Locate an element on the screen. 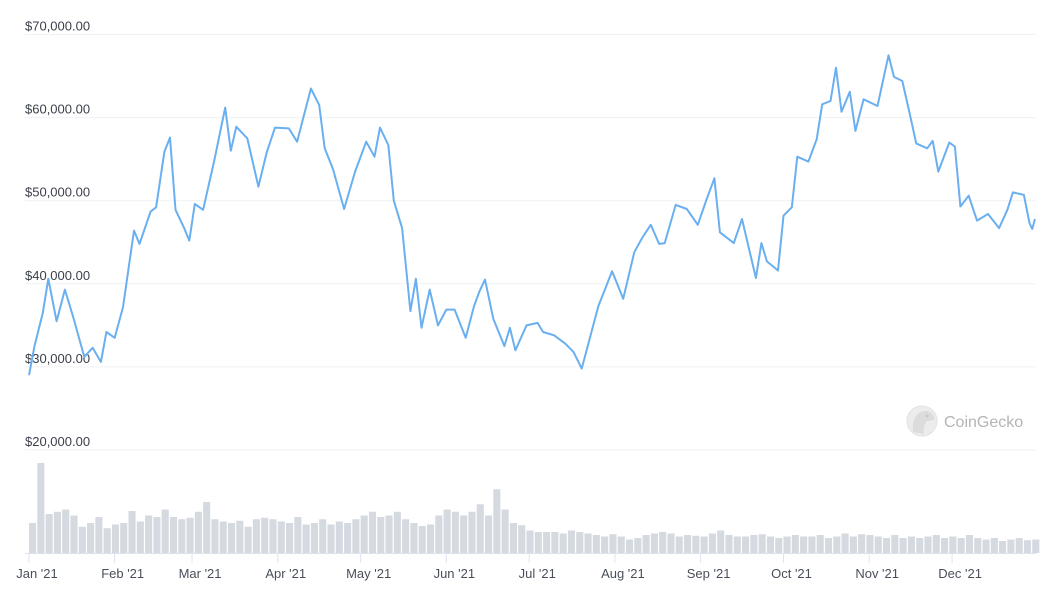 This screenshot has height=600, width=1050. coingecko-watermark: CoinGecko is located at coordinates (964, 421).